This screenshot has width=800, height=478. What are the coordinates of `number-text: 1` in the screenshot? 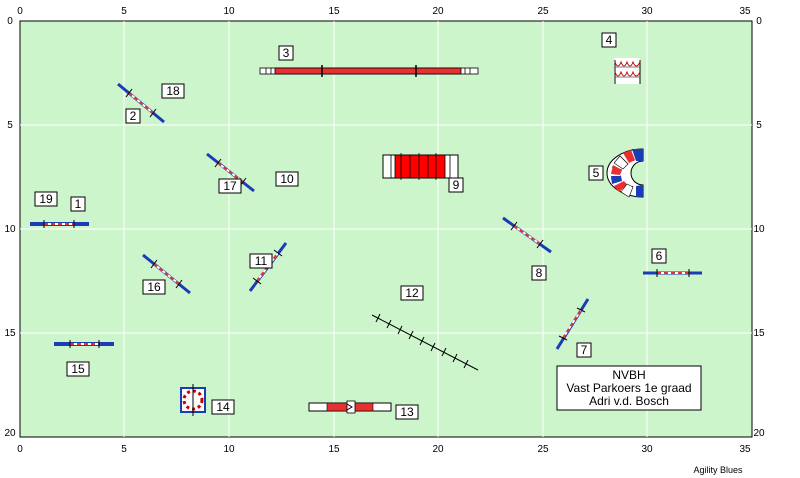 It's located at (78, 204).